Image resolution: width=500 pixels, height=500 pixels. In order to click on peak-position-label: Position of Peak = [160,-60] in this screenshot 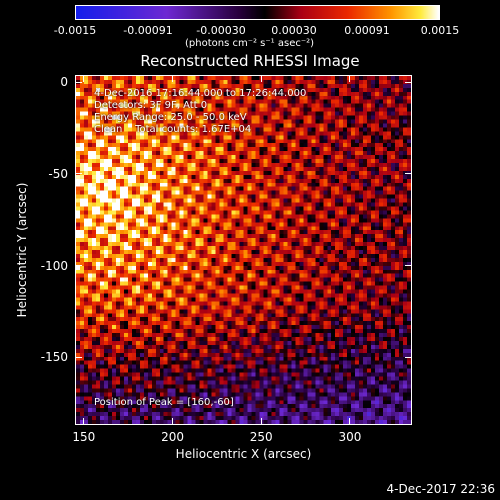, I will do `click(164, 402)`.